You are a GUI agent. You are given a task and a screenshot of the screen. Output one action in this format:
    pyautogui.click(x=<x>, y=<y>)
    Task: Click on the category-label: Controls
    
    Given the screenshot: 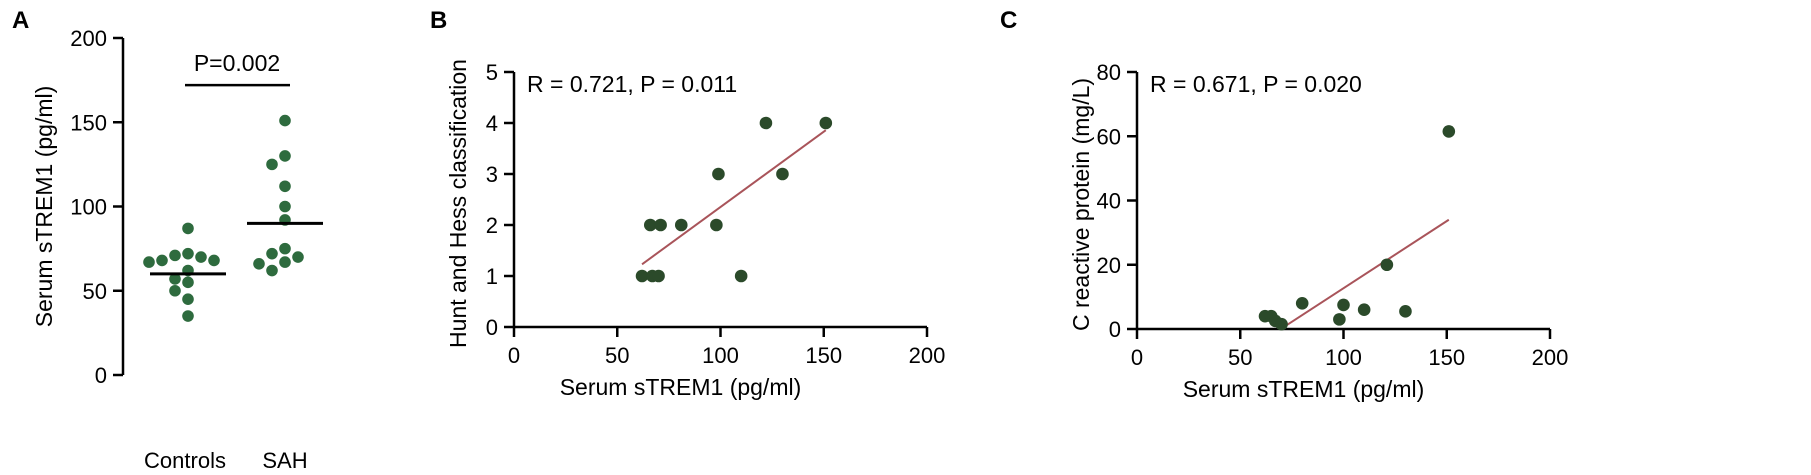 What is the action you would take?
    pyautogui.click(x=185, y=460)
    